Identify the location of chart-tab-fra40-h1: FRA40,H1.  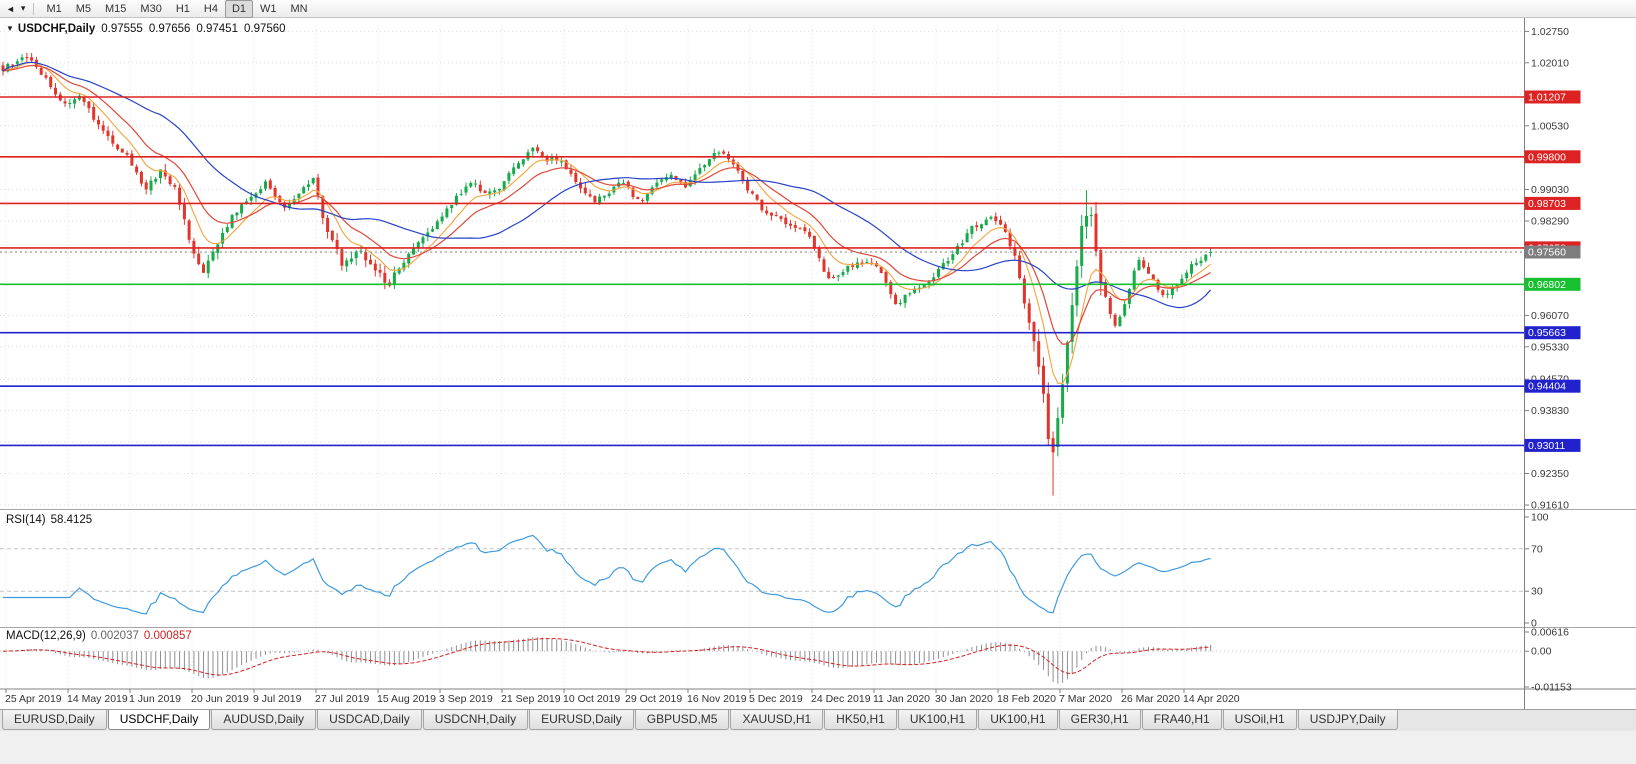
(1181, 720).